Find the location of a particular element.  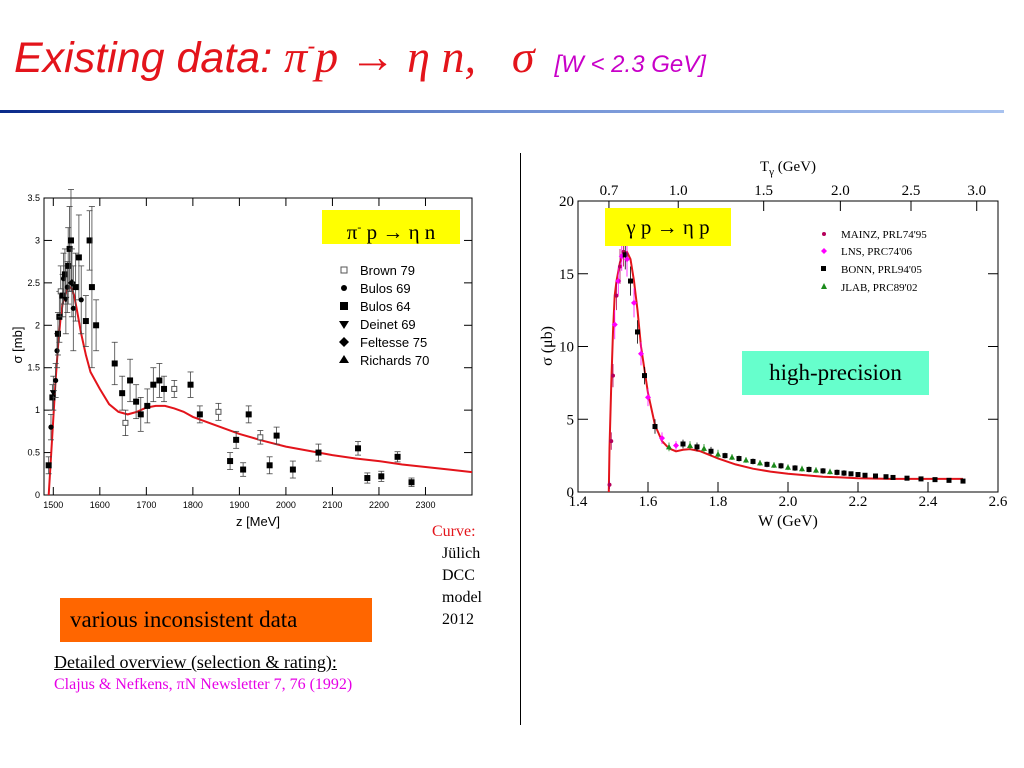

title-pi-charge: - is located at coordinates (311, 46).